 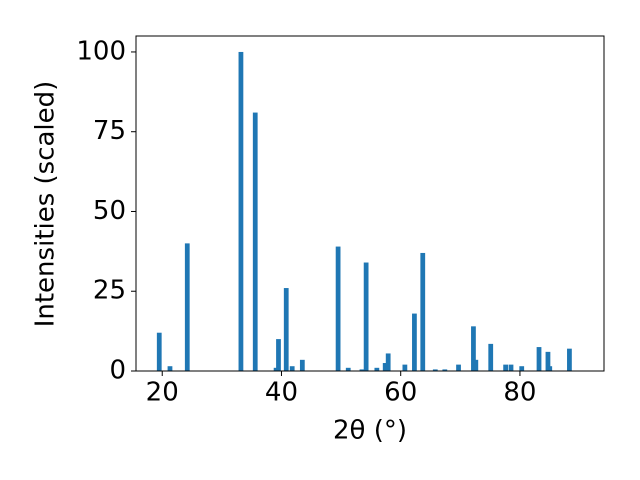 I want to click on x-tick-label: 20, so click(x=162, y=393).